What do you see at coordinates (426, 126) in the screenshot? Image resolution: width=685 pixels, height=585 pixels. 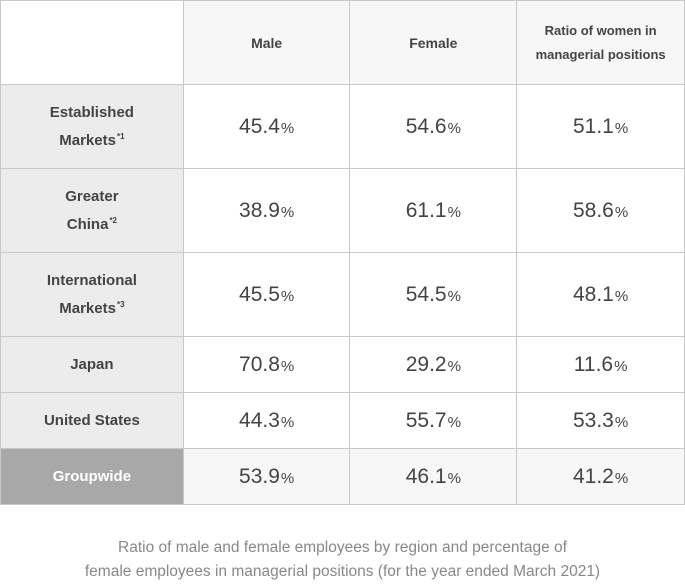 I see `cell-value: 54.6` at bounding box center [426, 126].